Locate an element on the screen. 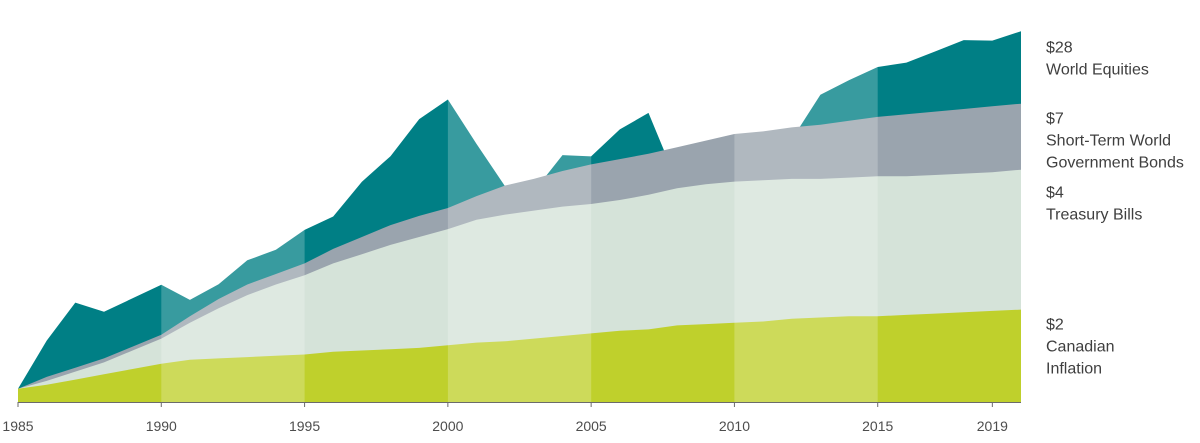 Image resolution: width=1200 pixels, height=443 pixels. x-tick-label-2010: 2010 is located at coordinates (734, 426).